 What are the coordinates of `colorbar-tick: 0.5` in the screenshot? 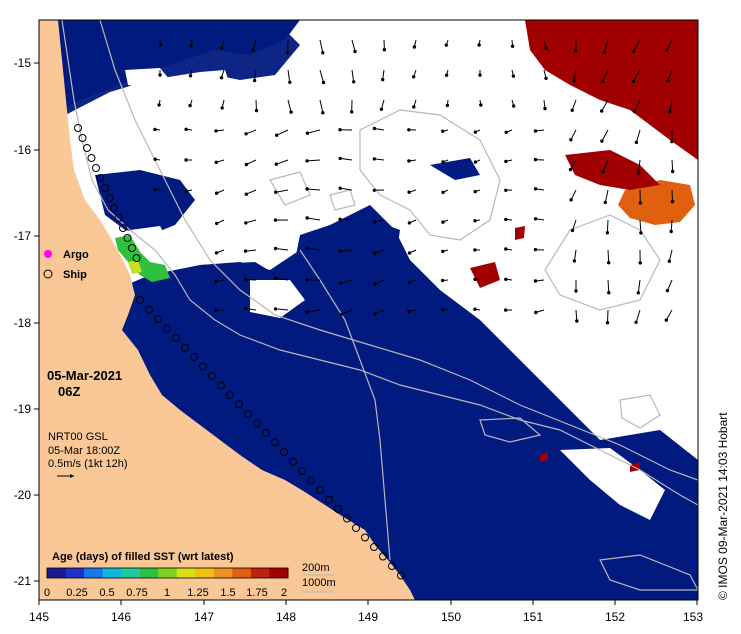 It's located at (106, 593).